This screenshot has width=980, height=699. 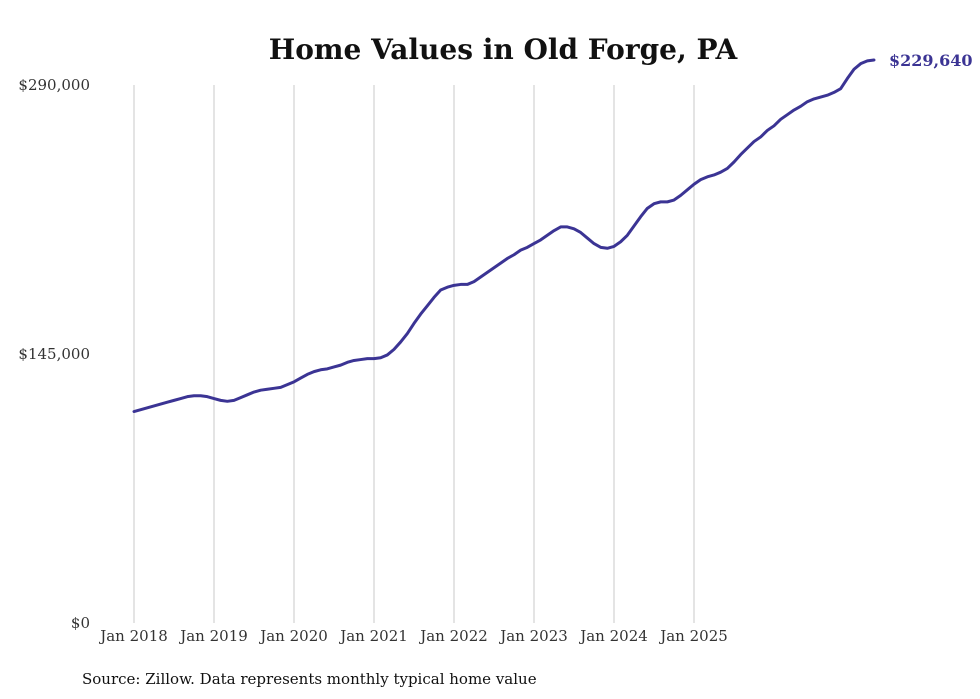 I want to click on y-tick-label: $290,000, so click(x=54, y=85).